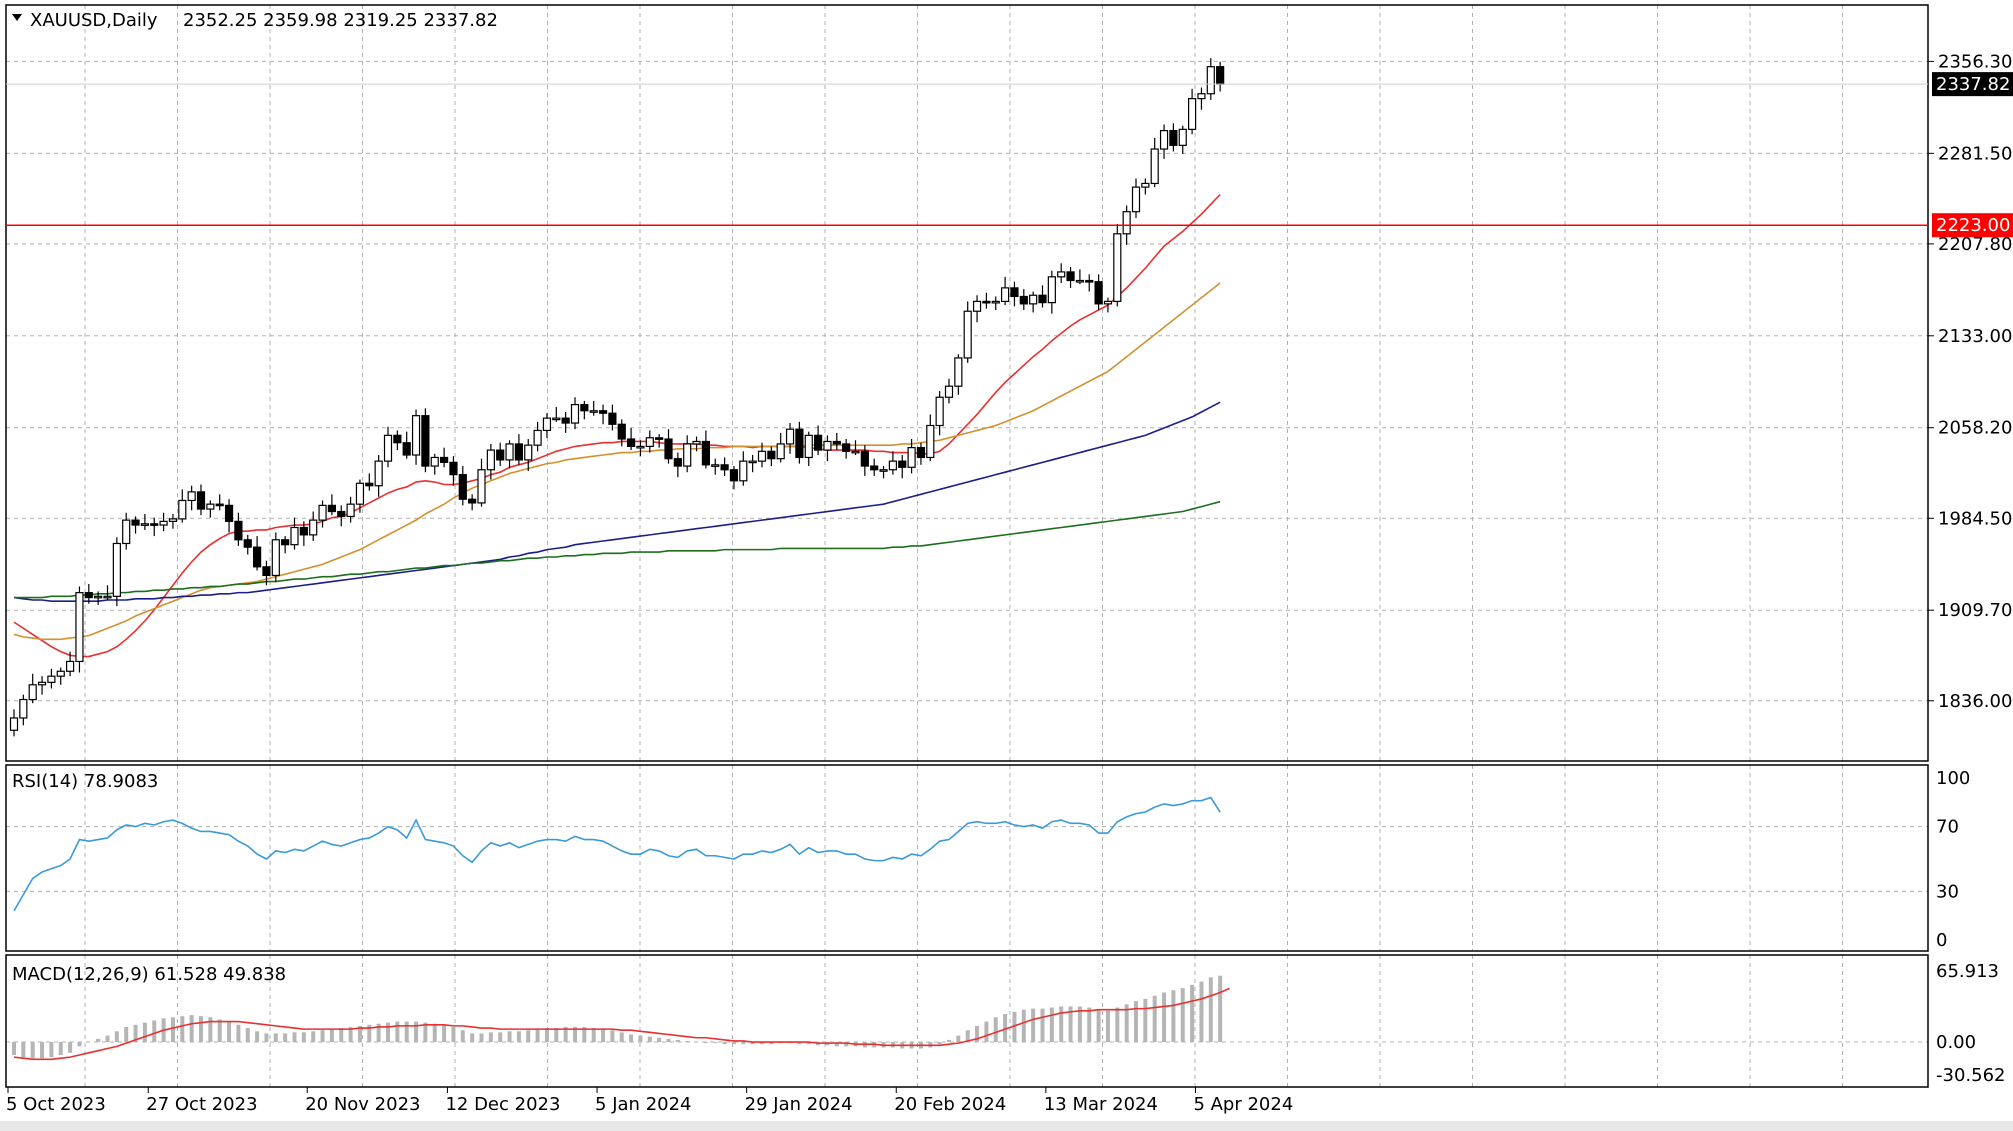  Describe the element at coordinates (1975, 153) in the screenshot. I see `price-tick-label-1: 2281.50` at that location.